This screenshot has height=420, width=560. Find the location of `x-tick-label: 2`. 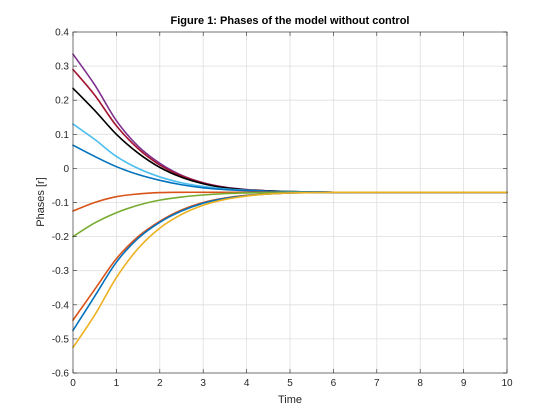

x-tick-label: 2 is located at coordinates (160, 383).